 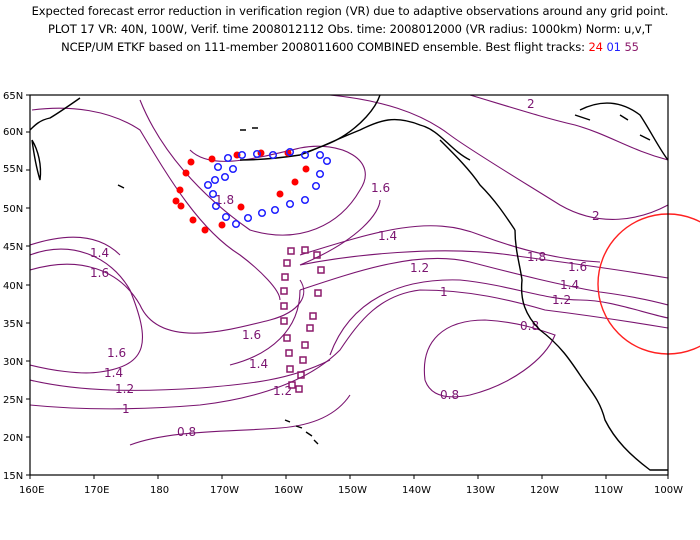 What do you see at coordinates (450, 244) in the screenshot?
I see `contour-1-8-east` at bounding box center [450, 244].